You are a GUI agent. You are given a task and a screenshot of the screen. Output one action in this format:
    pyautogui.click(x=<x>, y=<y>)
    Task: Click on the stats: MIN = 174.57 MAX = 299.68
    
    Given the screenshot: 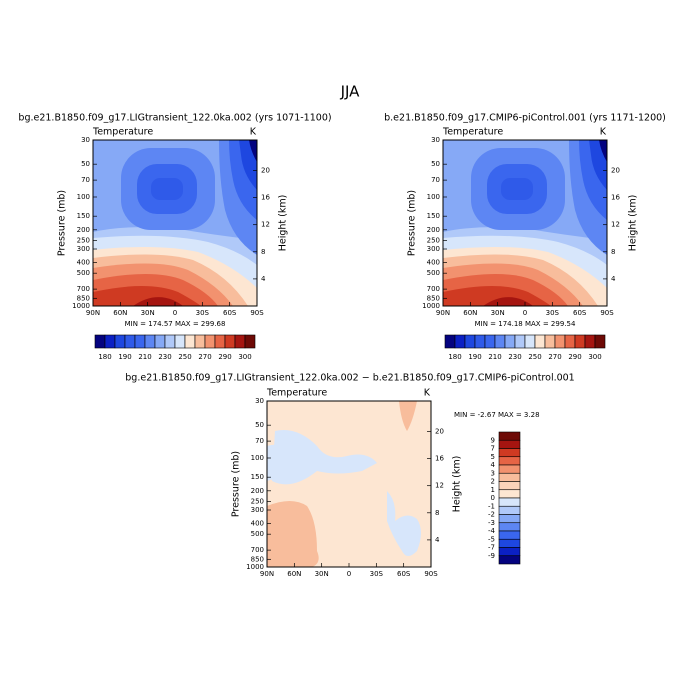 What is the action you would take?
    pyautogui.click(x=175, y=324)
    